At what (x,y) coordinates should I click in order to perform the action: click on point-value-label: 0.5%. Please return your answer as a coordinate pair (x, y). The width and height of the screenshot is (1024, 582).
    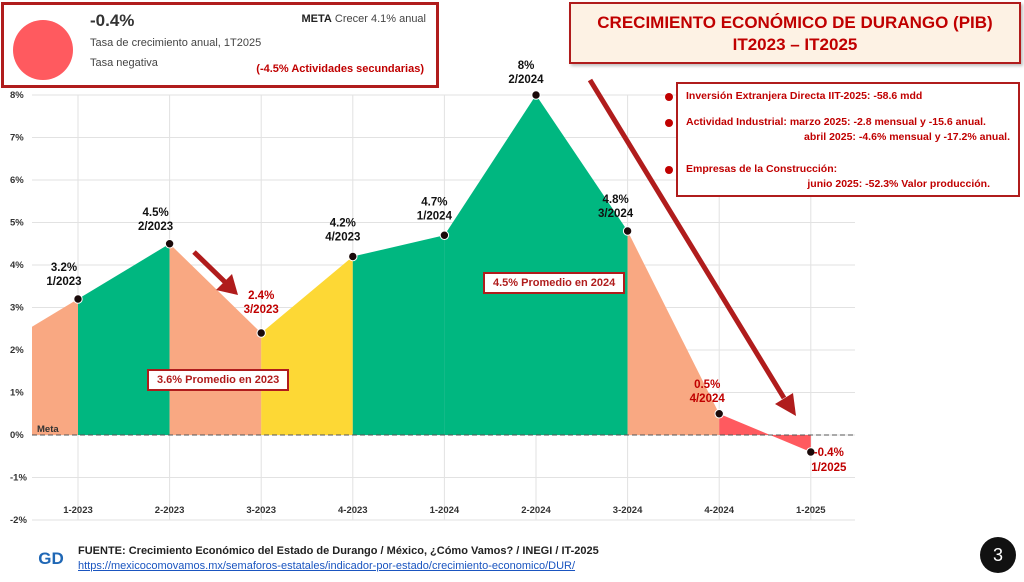
    Looking at the image, I should click on (707, 385).